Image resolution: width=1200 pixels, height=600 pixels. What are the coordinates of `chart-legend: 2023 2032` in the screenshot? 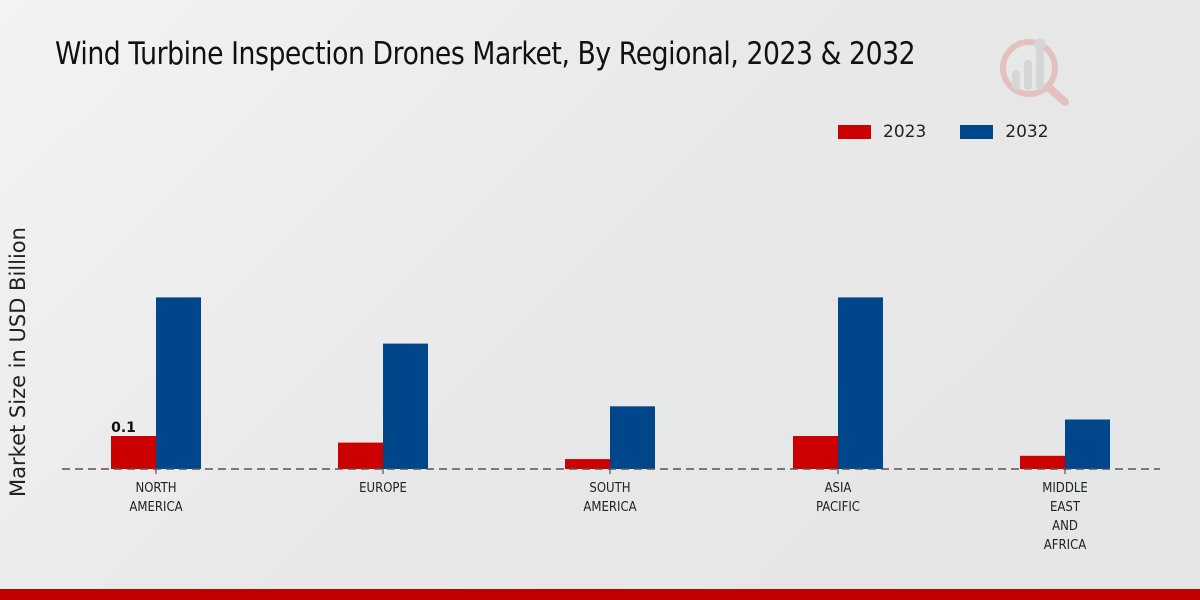 It's located at (960, 132).